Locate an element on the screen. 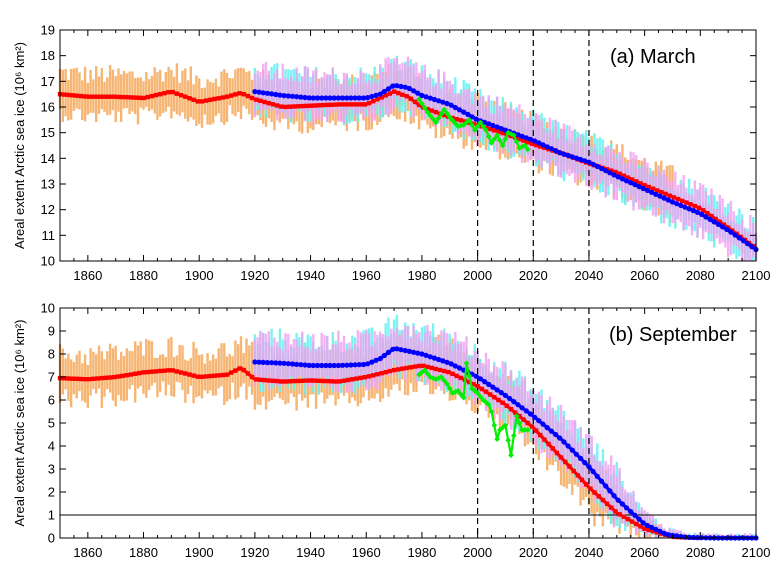  y-tick-label: 3 is located at coordinates (51, 469).